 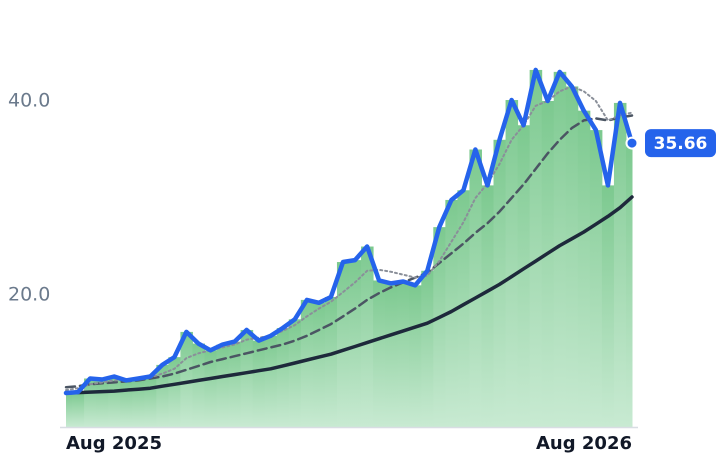 I want to click on last-point, so click(x=632, y=143).